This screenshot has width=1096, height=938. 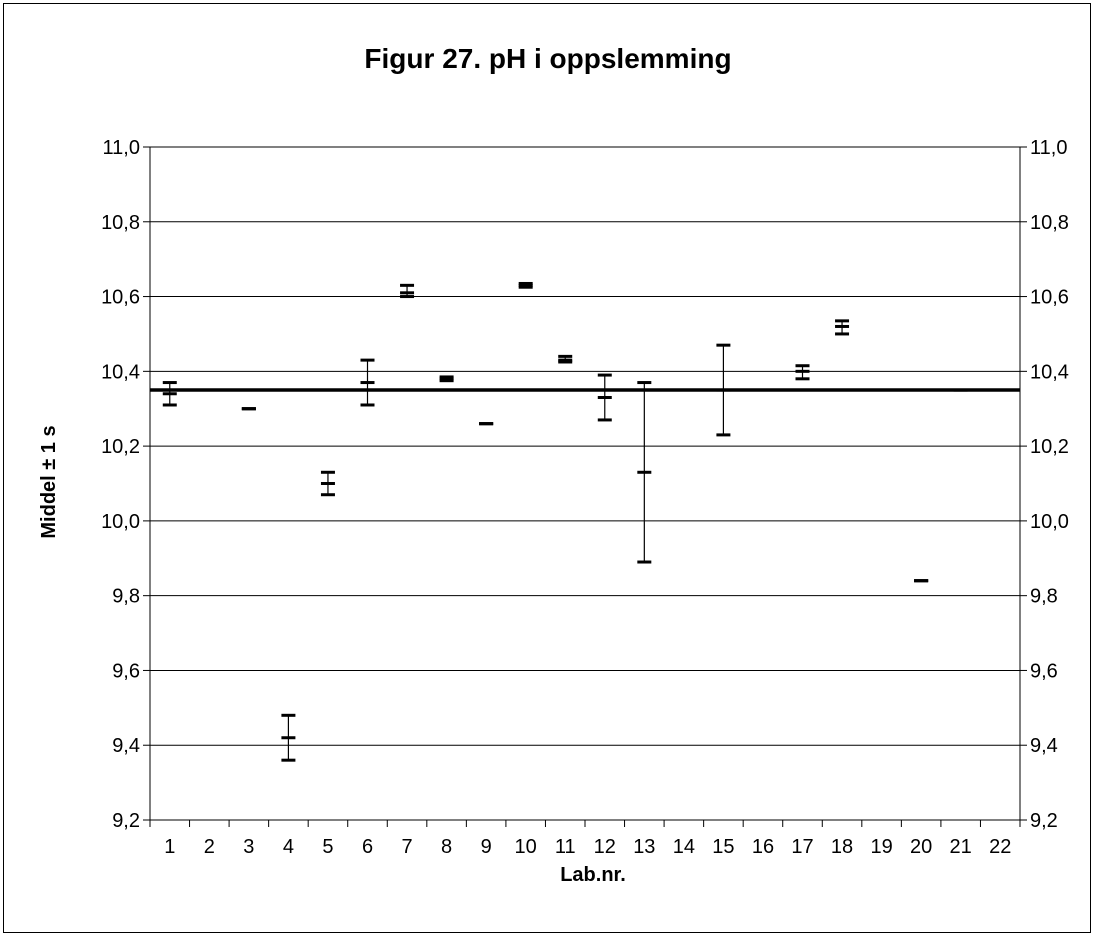 What do you see at coordinates (1044, 671) in the screenshot?
I see `y-tick-label-right: 9,6` at bounding box center [1044, 671].